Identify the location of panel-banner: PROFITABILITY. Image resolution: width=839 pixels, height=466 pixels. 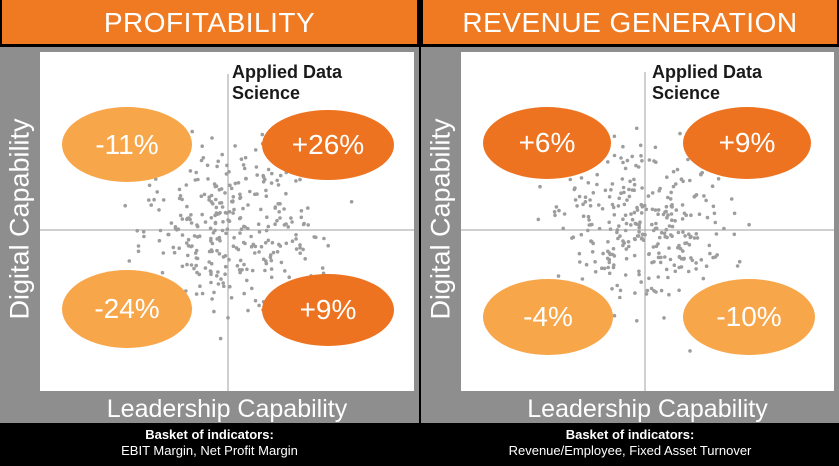
(209, 22).